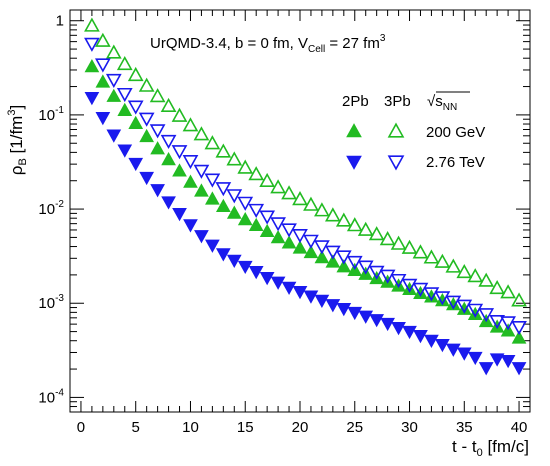 This screenshot has height=466, width=550. What do you see at coordinates (51, 208) in the screenshot?
I see `y-tick-label: 10-2` at bounding box center [51, 208].